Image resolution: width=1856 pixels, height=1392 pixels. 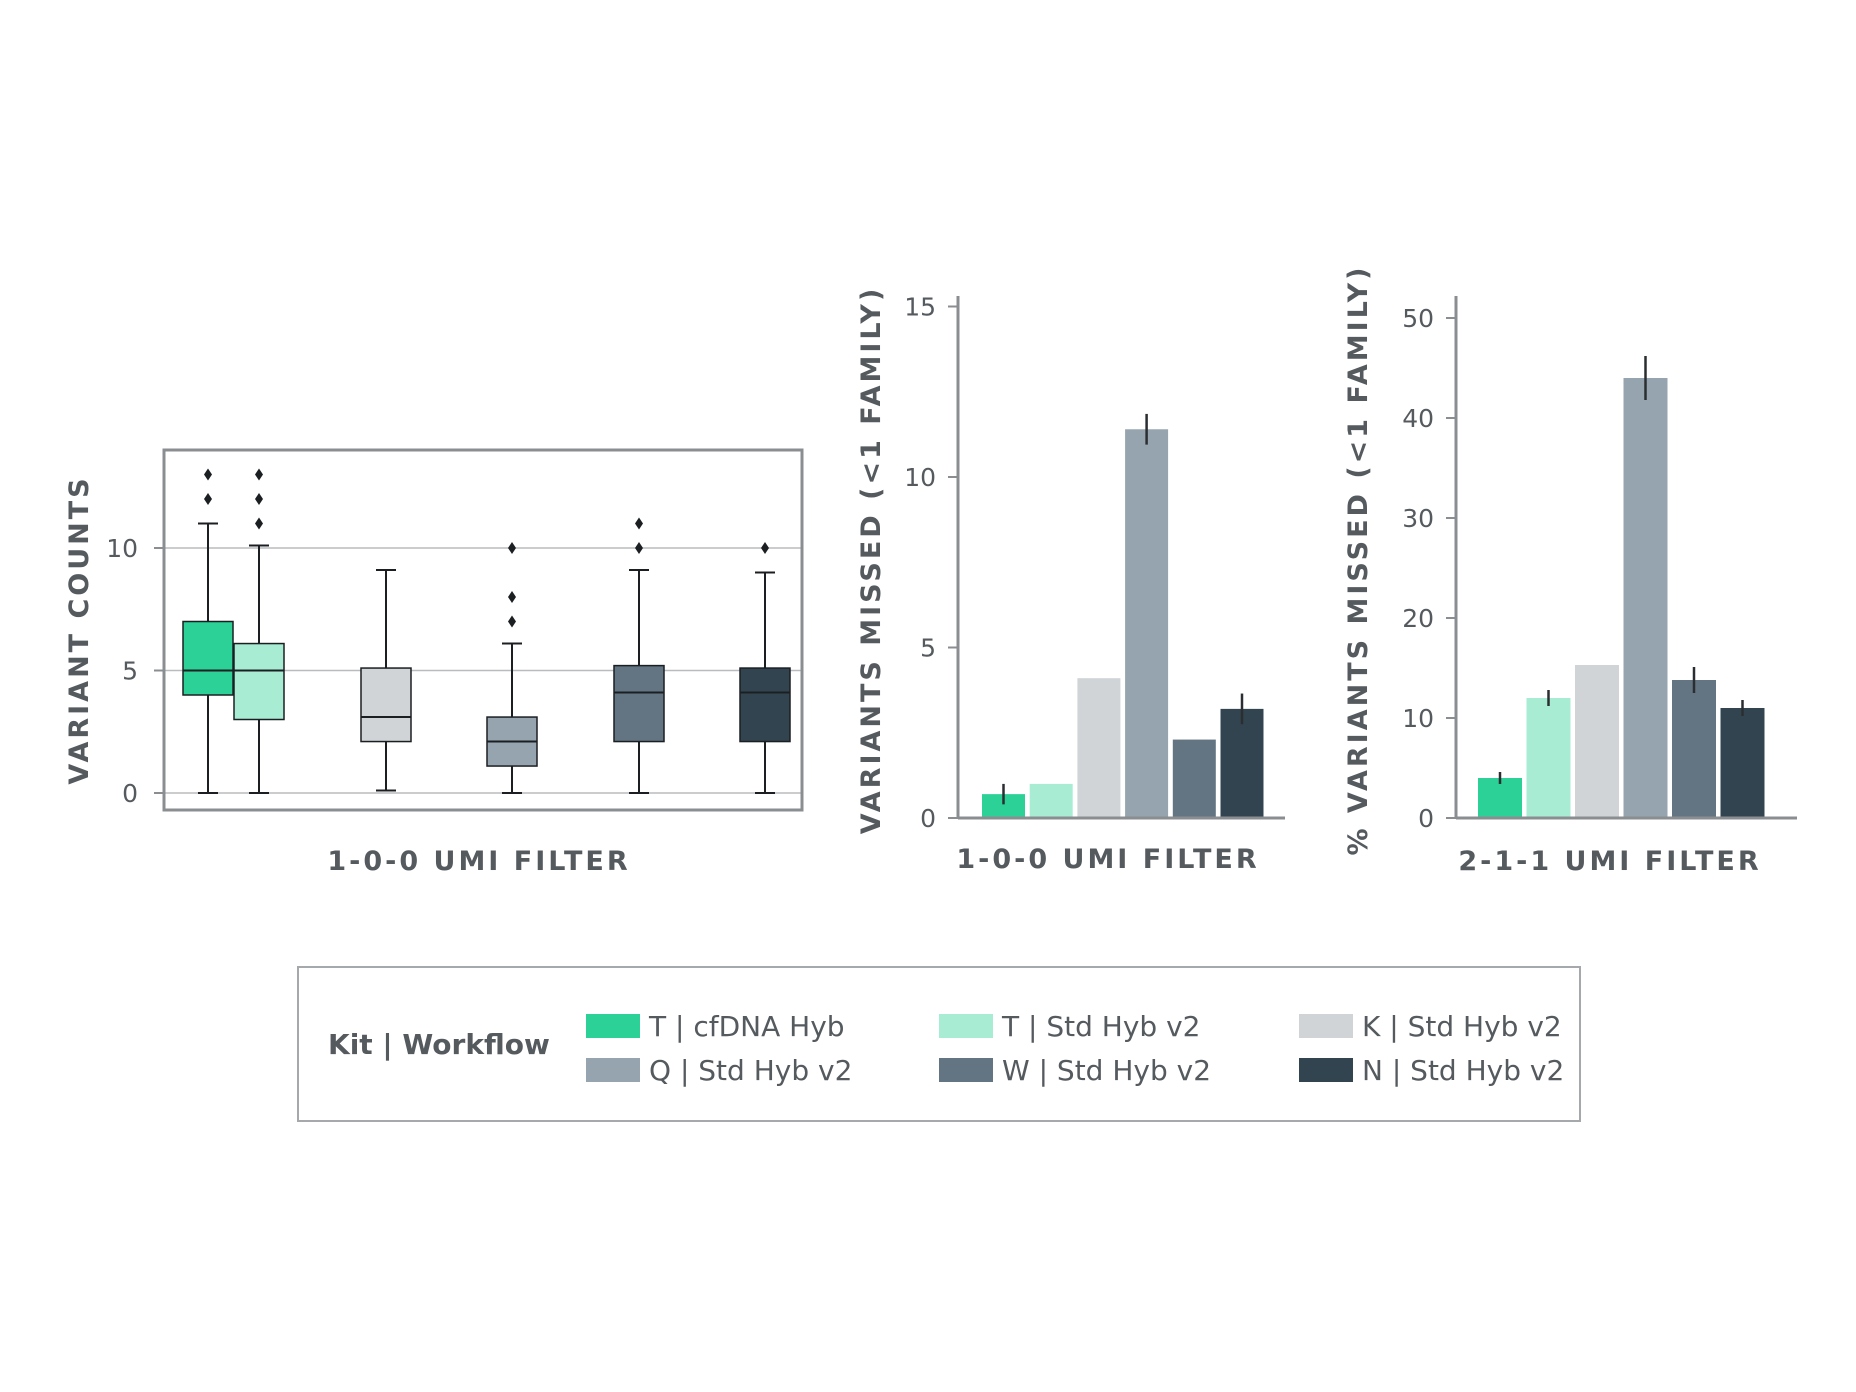 I want to click on bar-chart-2-y-ticks: 0 10 20 30 40 50, so click(x=1429, y=568).